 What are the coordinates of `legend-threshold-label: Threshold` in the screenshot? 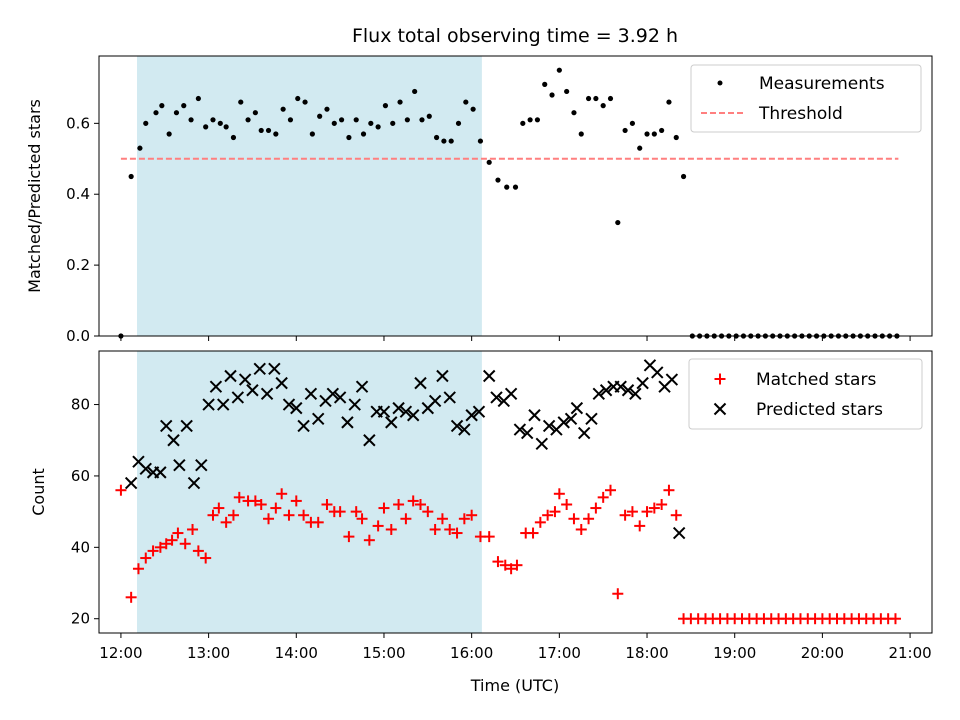 It's located at (800, 114).